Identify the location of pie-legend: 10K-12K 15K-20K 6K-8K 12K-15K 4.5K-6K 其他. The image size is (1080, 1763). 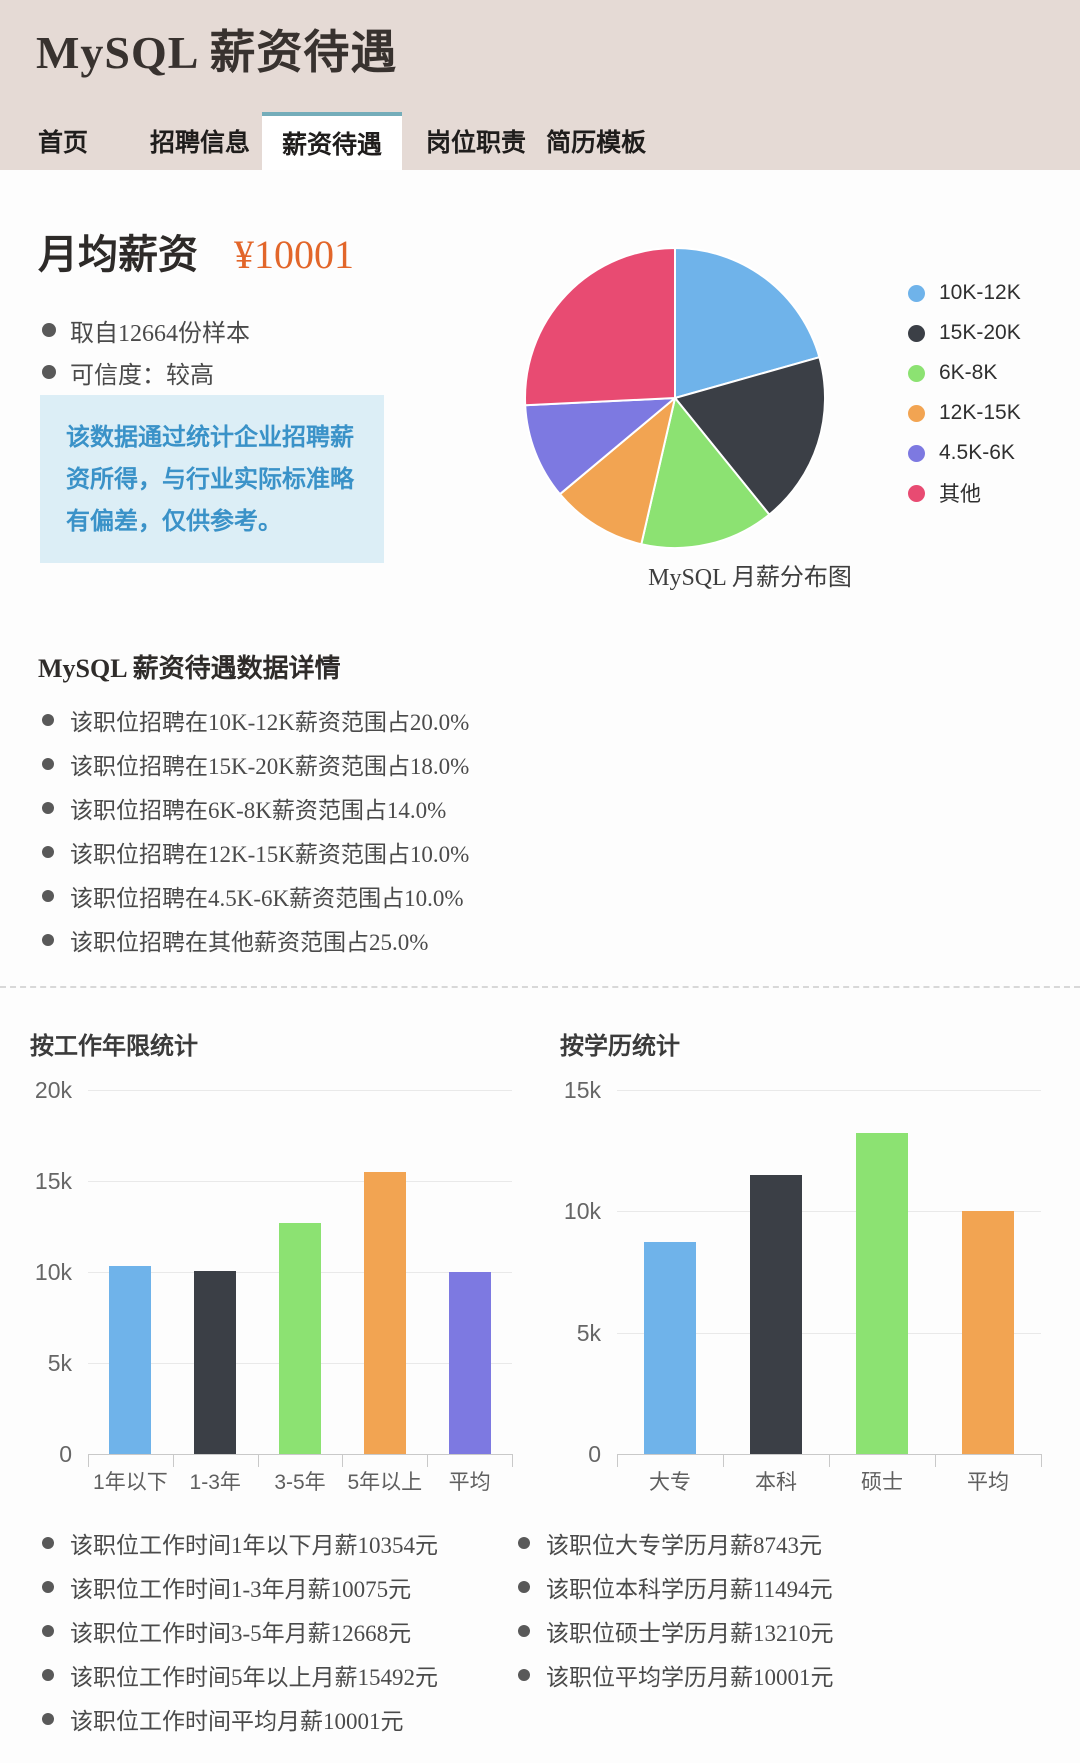
(964, 393).